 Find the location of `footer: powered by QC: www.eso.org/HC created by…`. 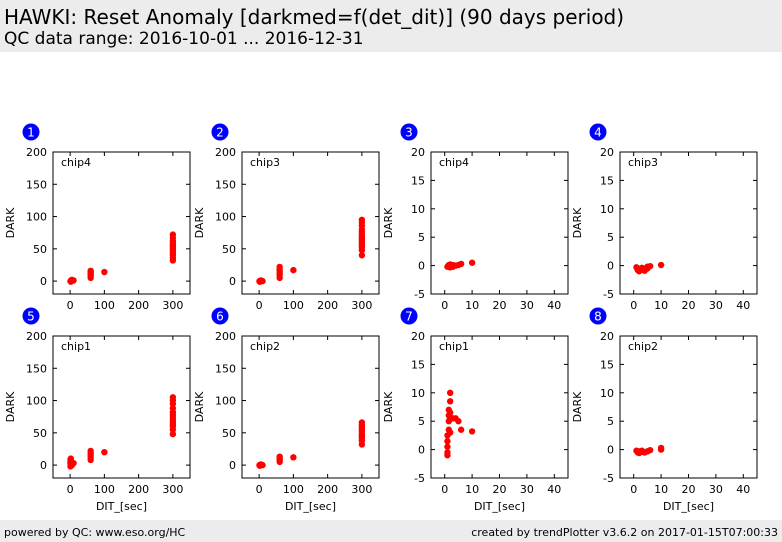

footer: powered by QC: www.eso.org/HC created by… is located at coordinates (391, 531).